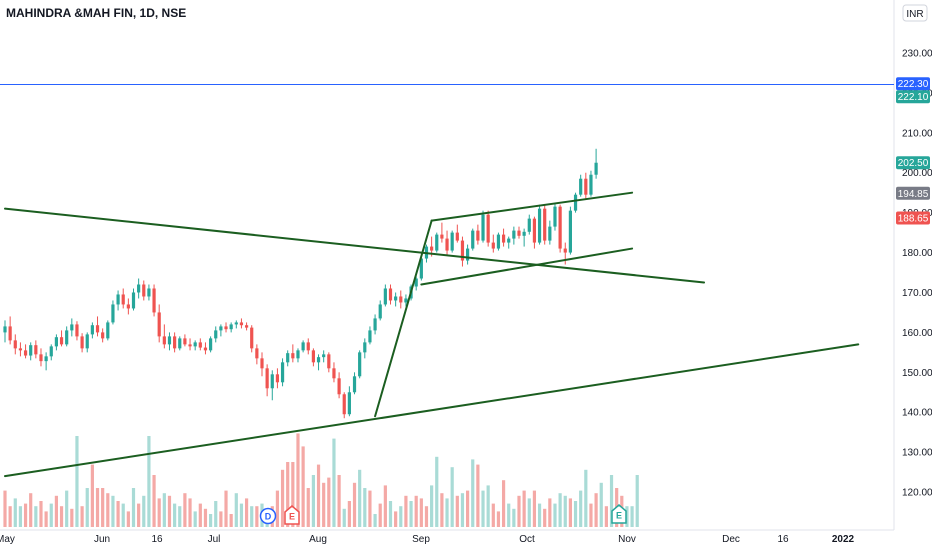 Image resolution: width=932 pixels, height=550 pixels. Describe the element at coordinates (913, 151) in the screenshot. I see `price-tags: 222.30 222.10 202.50 194.85 188.65` at that location.